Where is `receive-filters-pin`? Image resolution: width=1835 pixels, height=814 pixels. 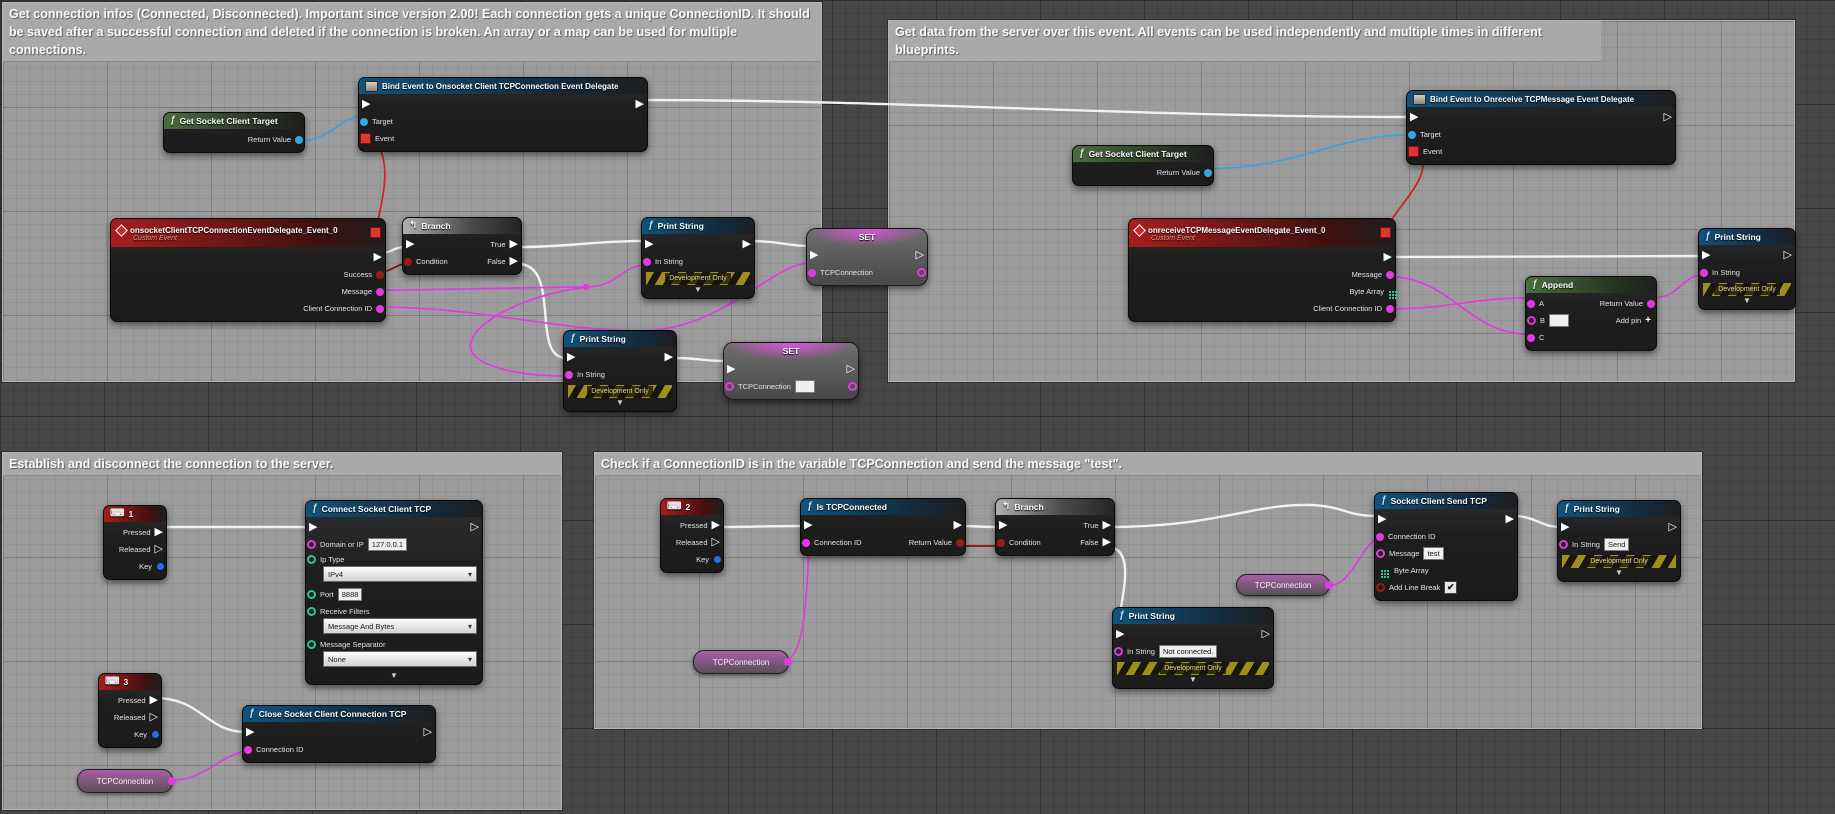 receive-filters-pin is located at coordinates (311, 611).